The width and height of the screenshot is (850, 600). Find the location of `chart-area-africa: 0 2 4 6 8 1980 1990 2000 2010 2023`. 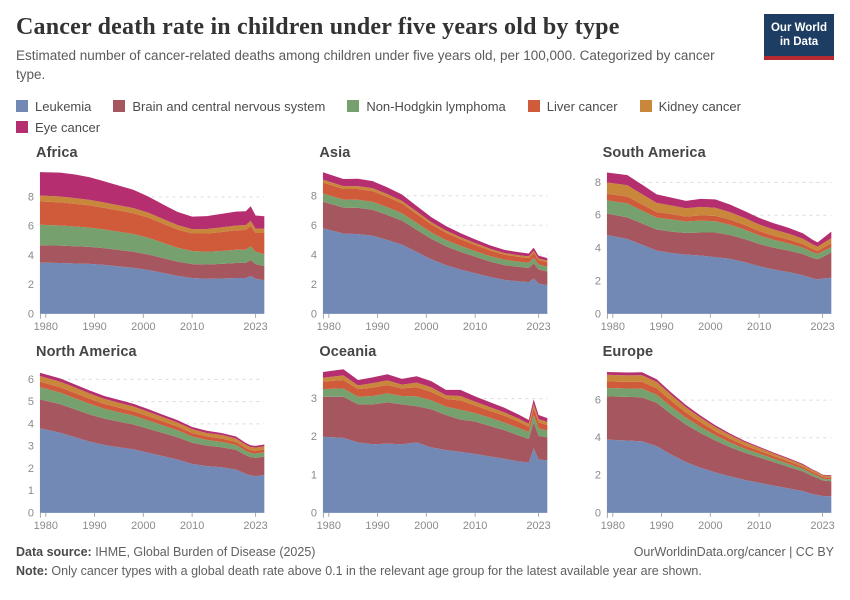

chart-area-africa: 0 2 4 6 8 1980 1990 2000 2010 2023 is located at coordinates (142, 249).